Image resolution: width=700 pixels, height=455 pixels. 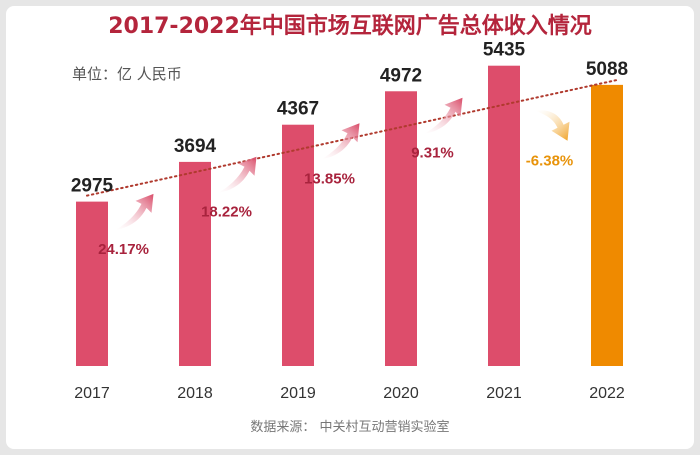 I want to click on up-arrow-icon-2019, so click(x=237, y=174).